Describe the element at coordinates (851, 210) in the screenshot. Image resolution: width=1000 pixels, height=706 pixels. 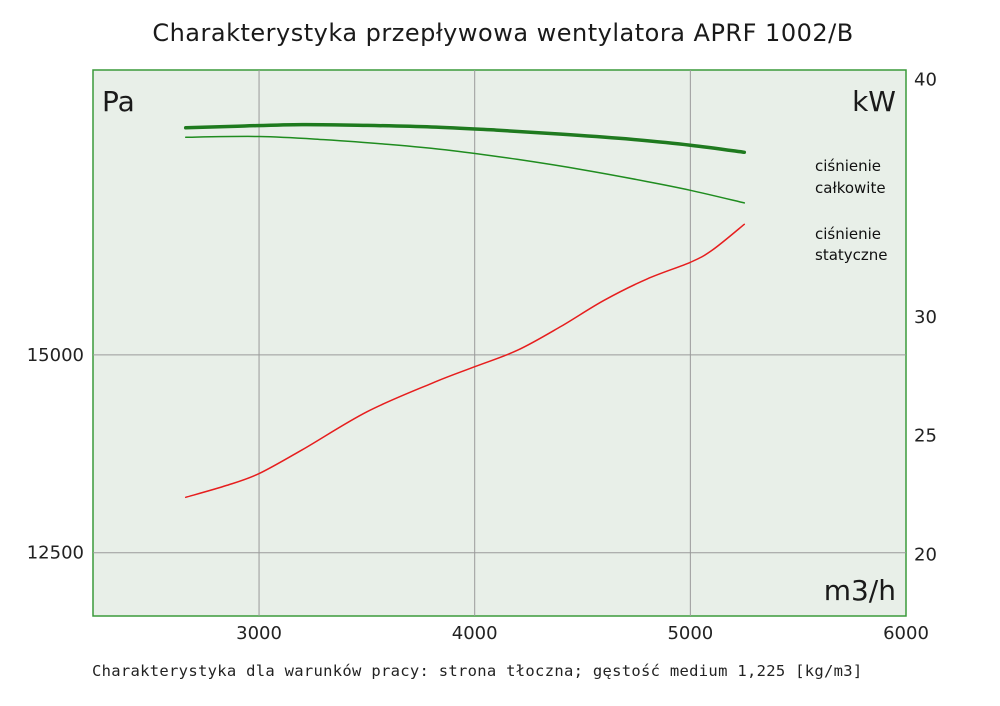
I see `curve-labels: ciśnienie całkowite ciśnienie statyczne` at that location.